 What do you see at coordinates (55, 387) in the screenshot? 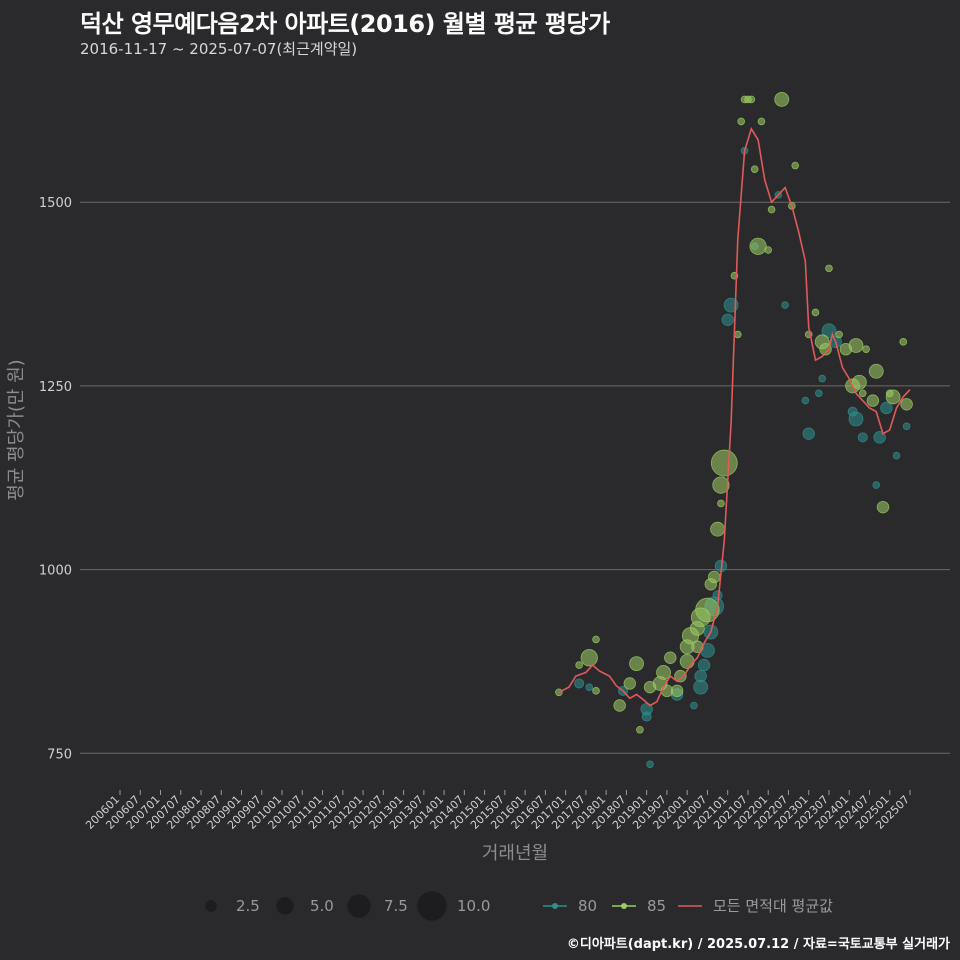
I see `y-tick-label: 1250` at bounding box center [55, 387].